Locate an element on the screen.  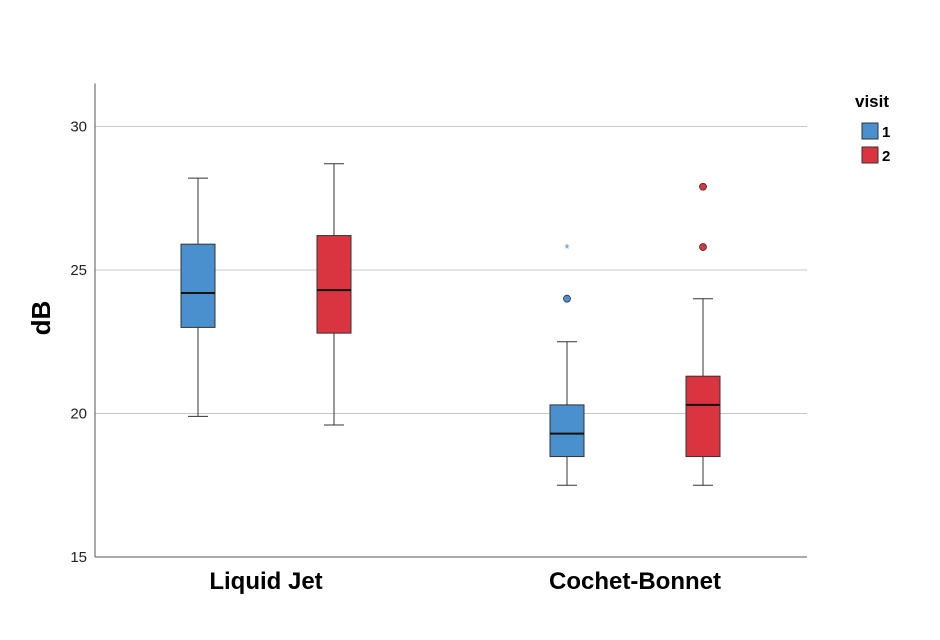
category-label: Cochet-Bonnet is located at coordinates (635, 581).